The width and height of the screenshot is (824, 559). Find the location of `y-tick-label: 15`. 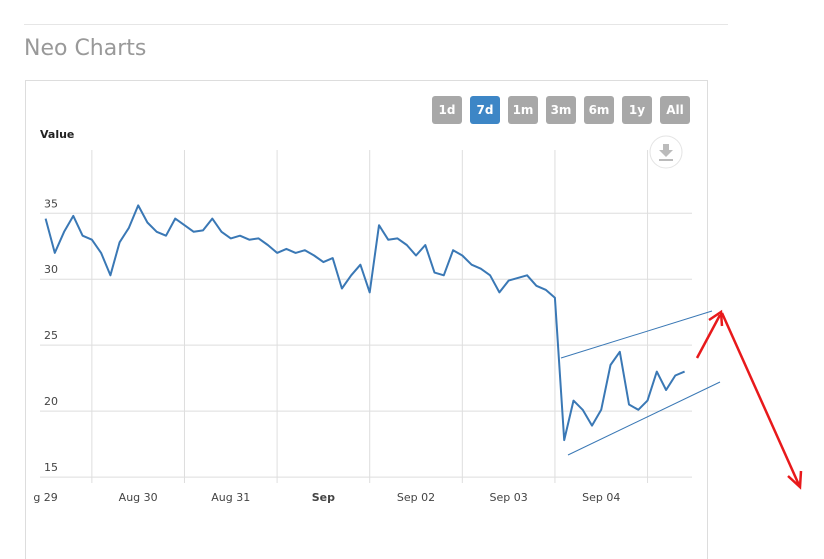

y-tick-label: 15 is located at coordinates (51, 467).